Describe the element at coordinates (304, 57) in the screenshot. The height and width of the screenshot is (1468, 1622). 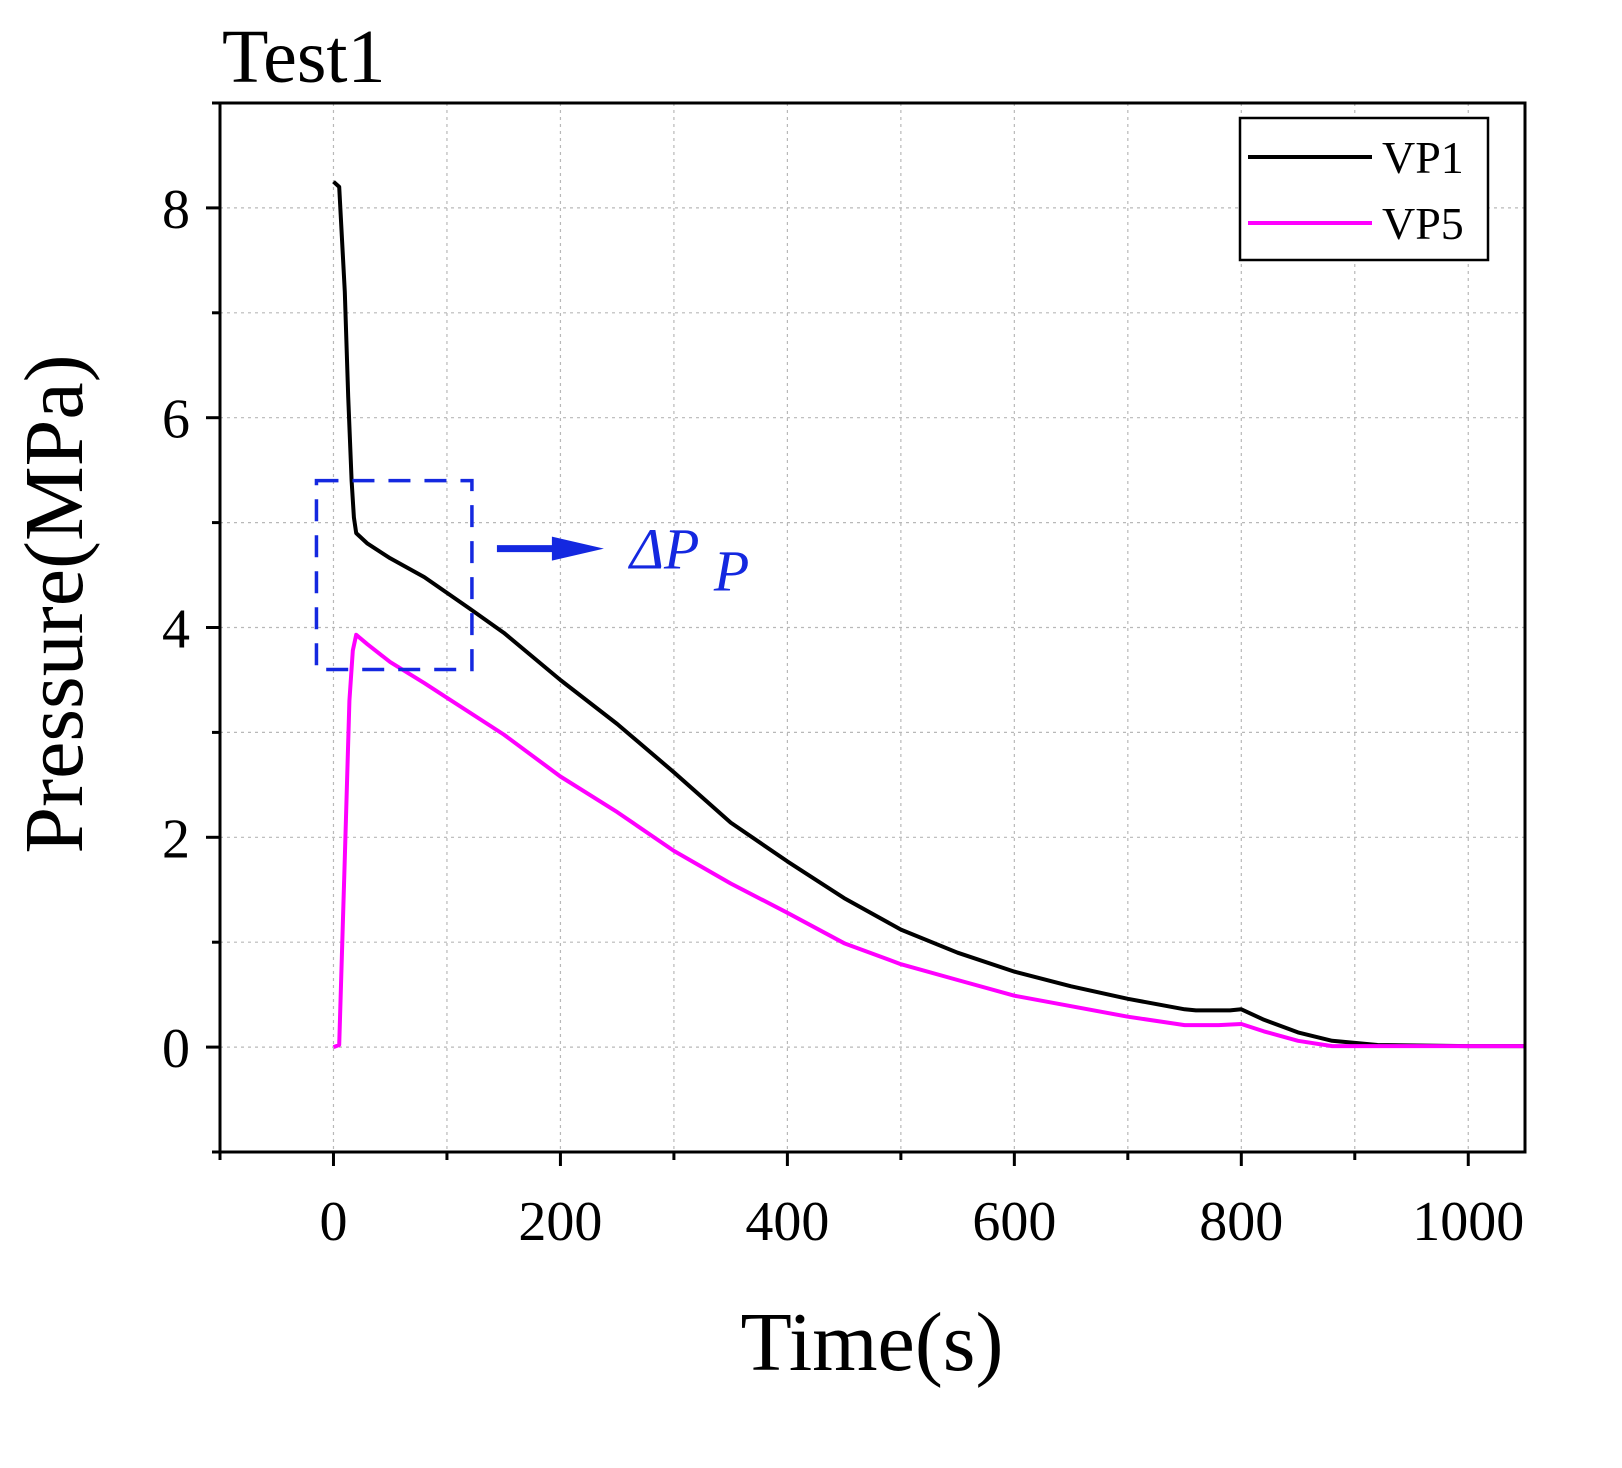
I see `chart-title: Test1` at that location.